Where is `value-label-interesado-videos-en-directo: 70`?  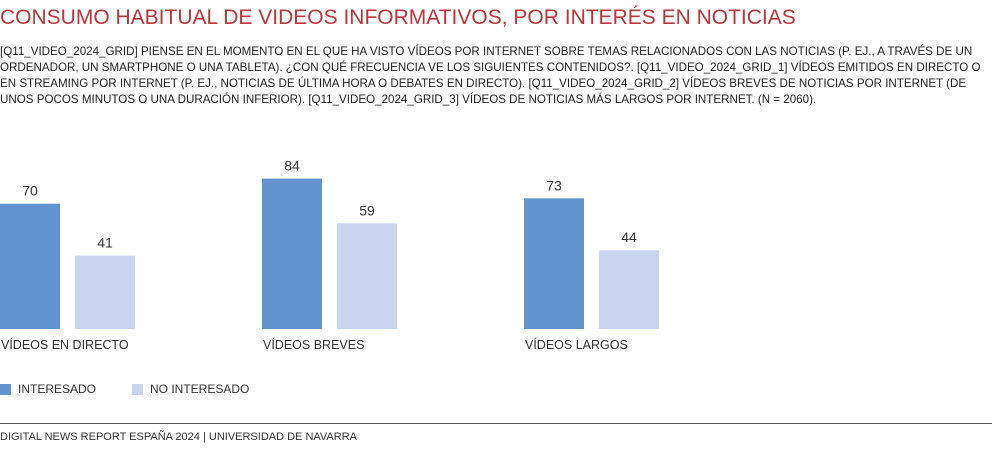 value-label-interesado-videos-en-directo: 70 is located at coordinates (30, 191).